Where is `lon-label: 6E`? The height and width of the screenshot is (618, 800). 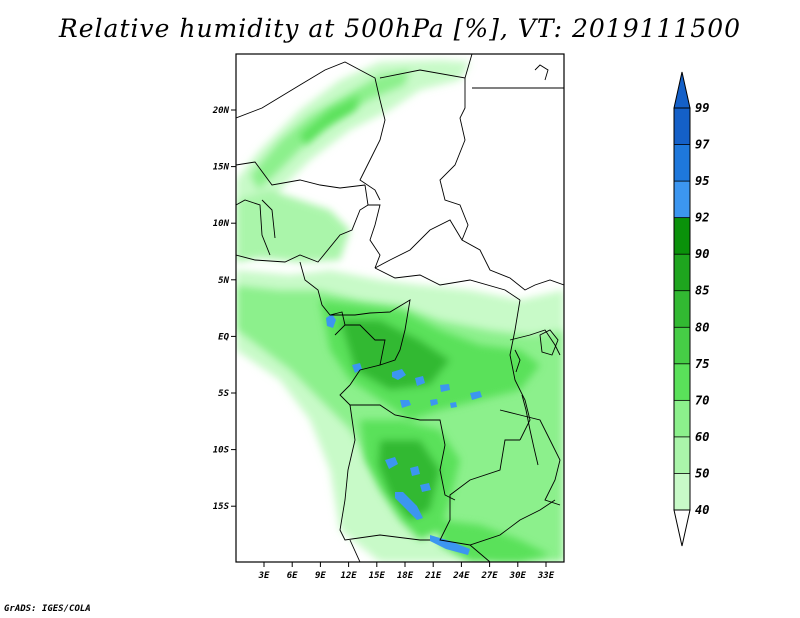
lon-label: 6E is located at coordinates (292, 576).